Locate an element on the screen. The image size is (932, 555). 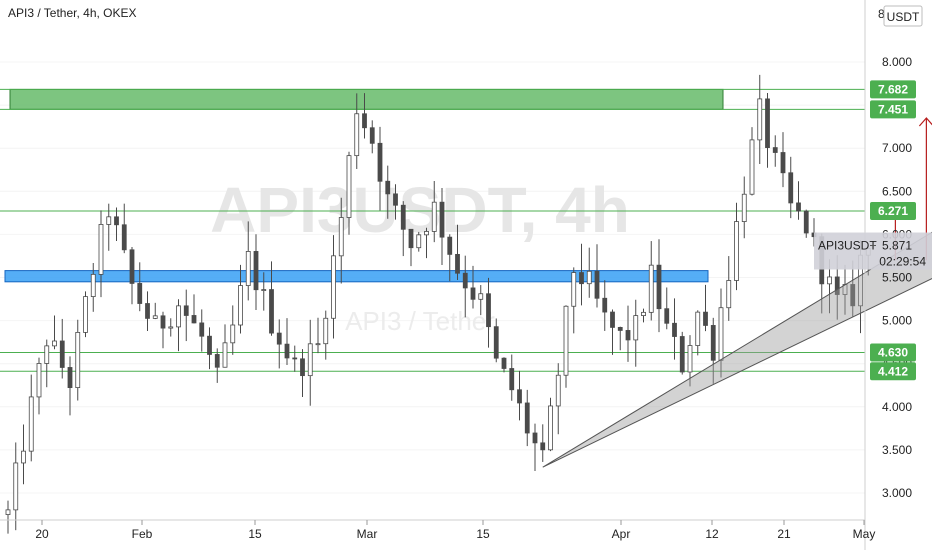
price-level-tag-text: 7.451 is located at coordinates (893, 109).